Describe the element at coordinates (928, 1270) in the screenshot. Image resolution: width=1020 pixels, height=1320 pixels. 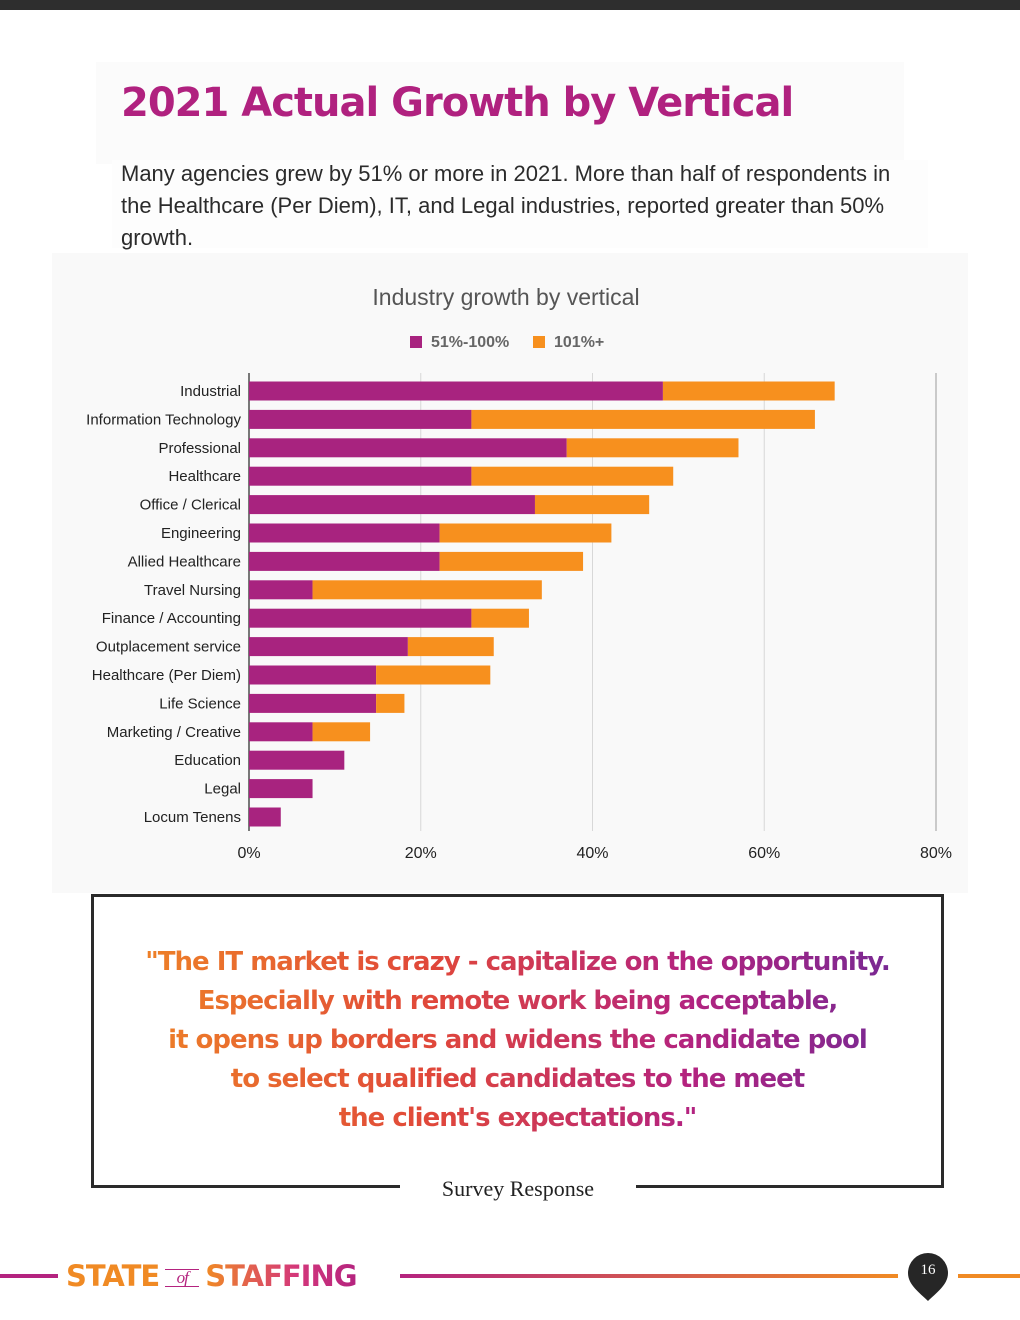
I see `page-number: 16` at that location.